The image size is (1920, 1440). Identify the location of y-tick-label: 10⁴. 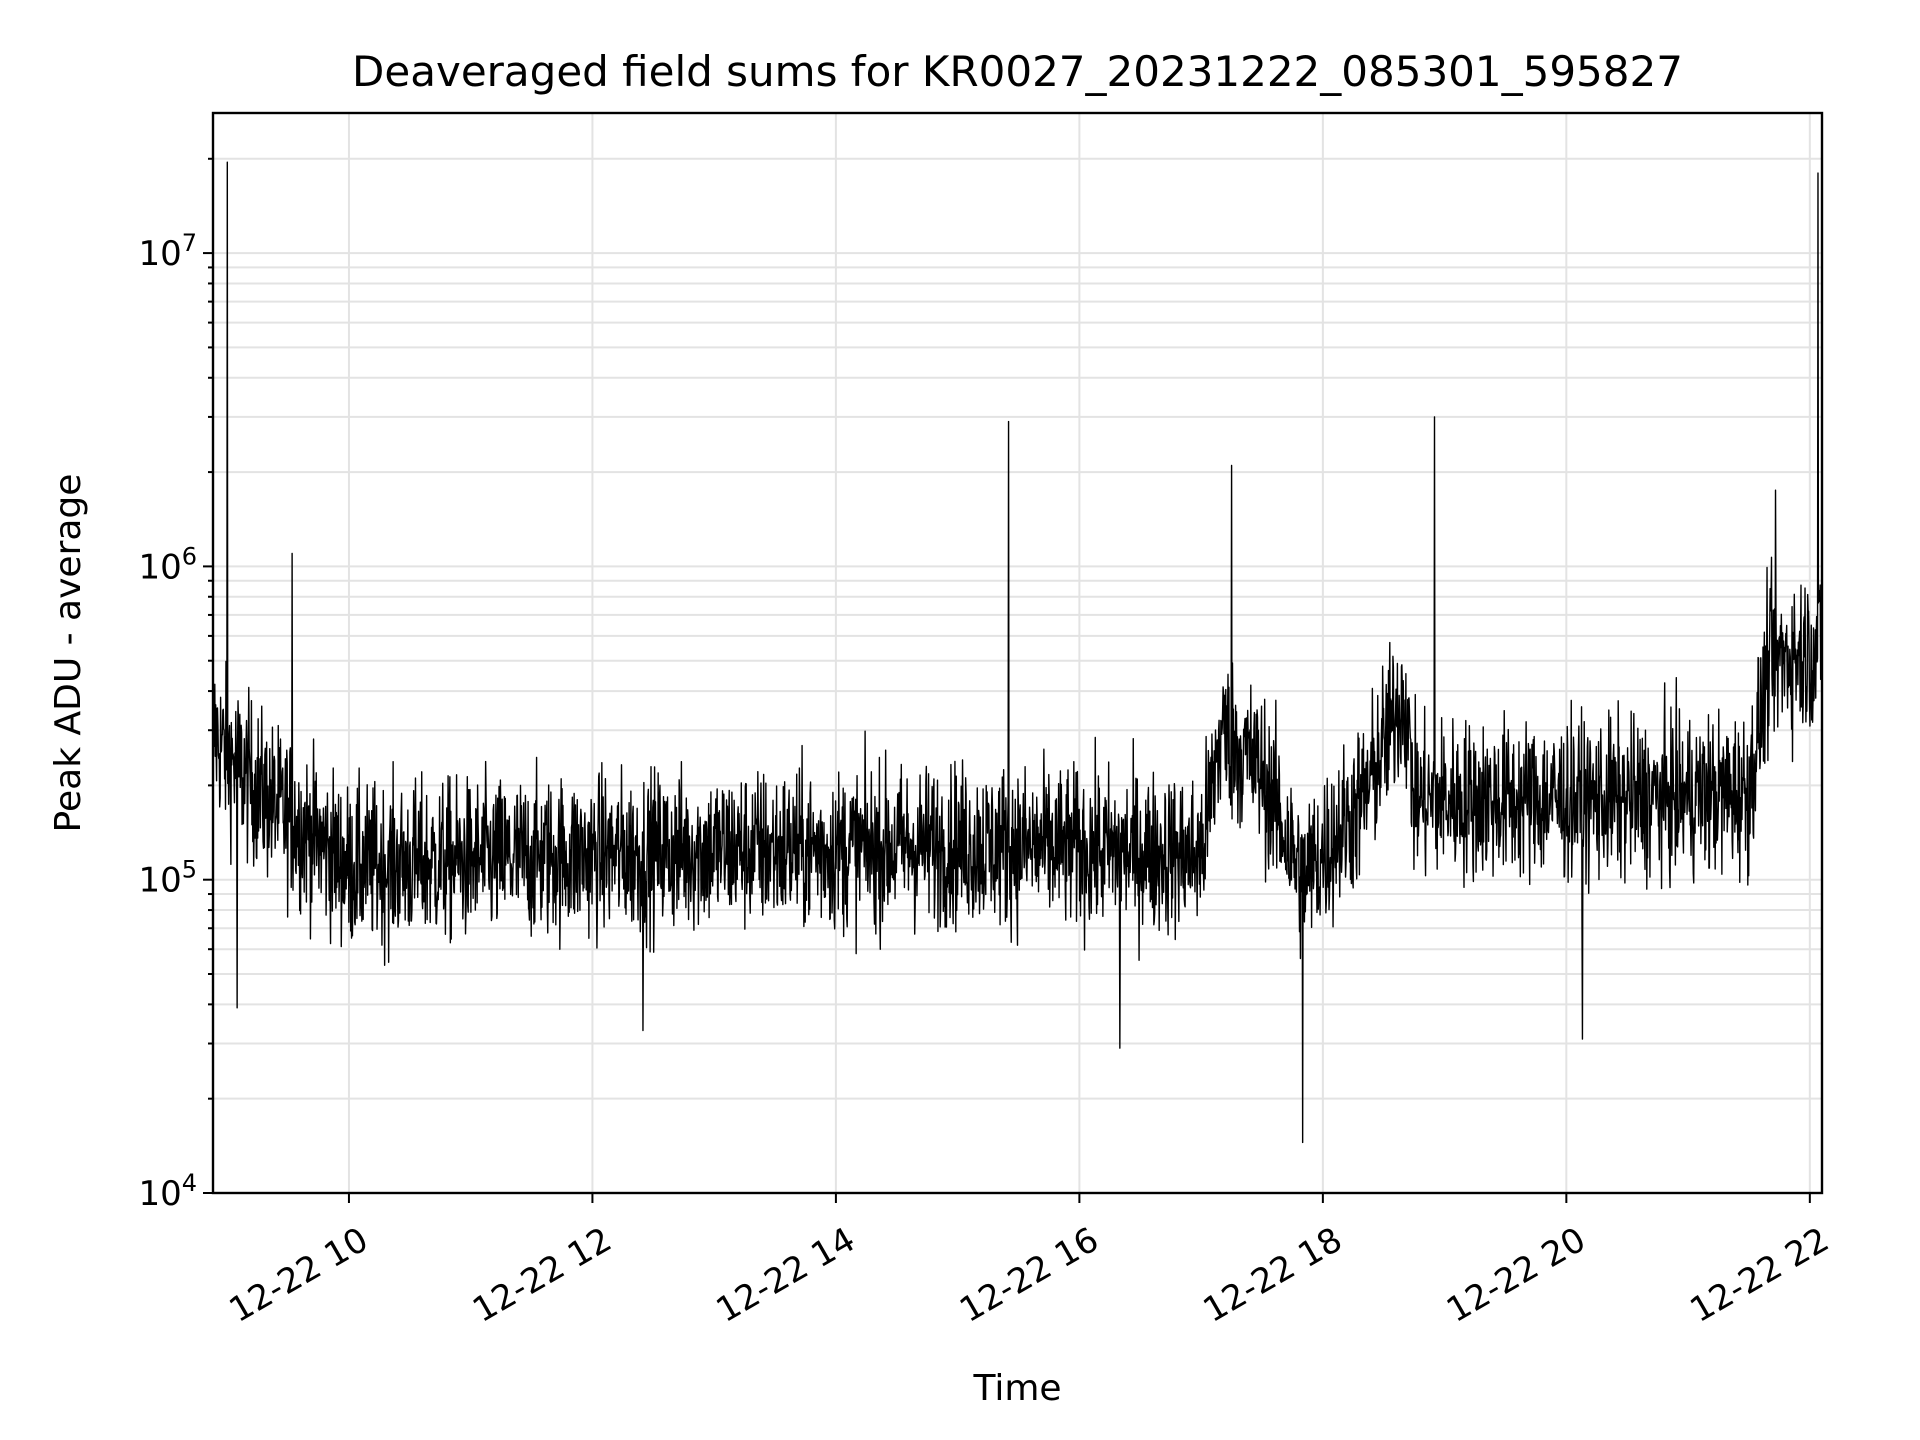
(167, 1191).